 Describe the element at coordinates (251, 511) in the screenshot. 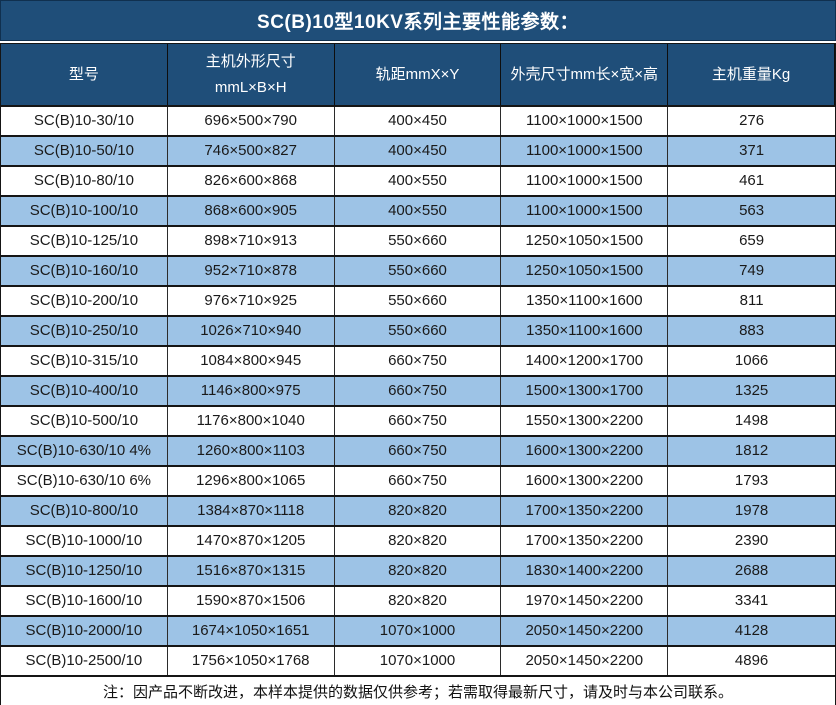

I see `cell-outline: 1384×870×1118` at that location.